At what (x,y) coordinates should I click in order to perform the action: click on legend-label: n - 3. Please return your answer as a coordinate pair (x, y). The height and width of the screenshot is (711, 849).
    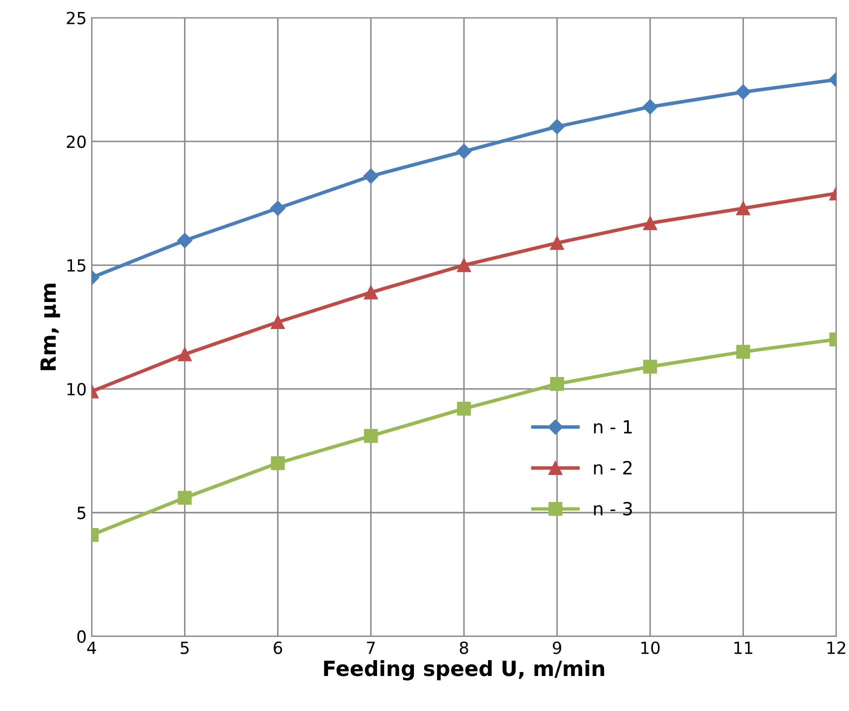
    Looking at the image, I should click on (613, 509).